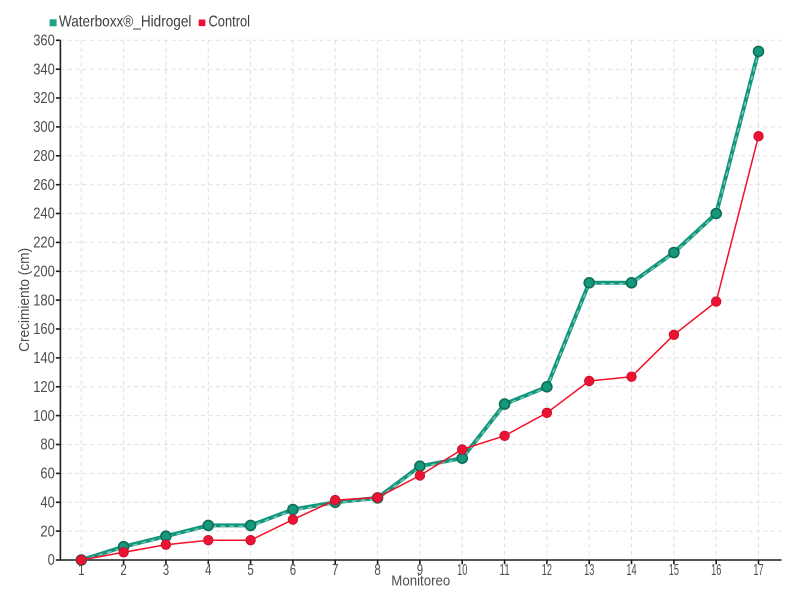  What do you see at coordinates (125, 21) in the screenshot?
I see `svg-text: Waterboxx®_Hidrogel` at bounding box center [125, 21].